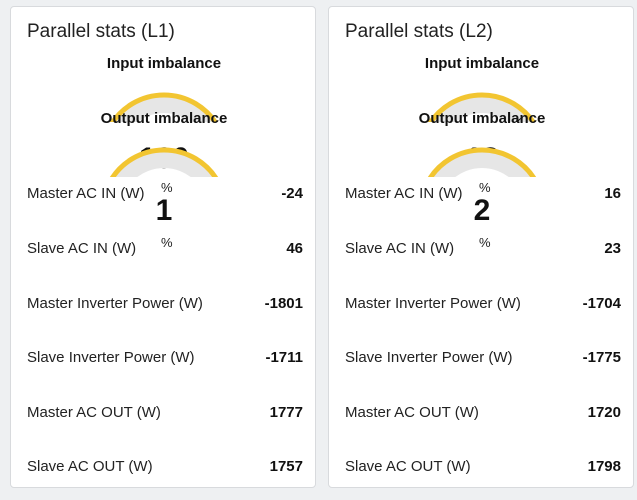 The image size is (637, 500). Describe the element at coordinates (601, 303) in the screenshot. I see `master-inverter-power-value: -1704` at that location.